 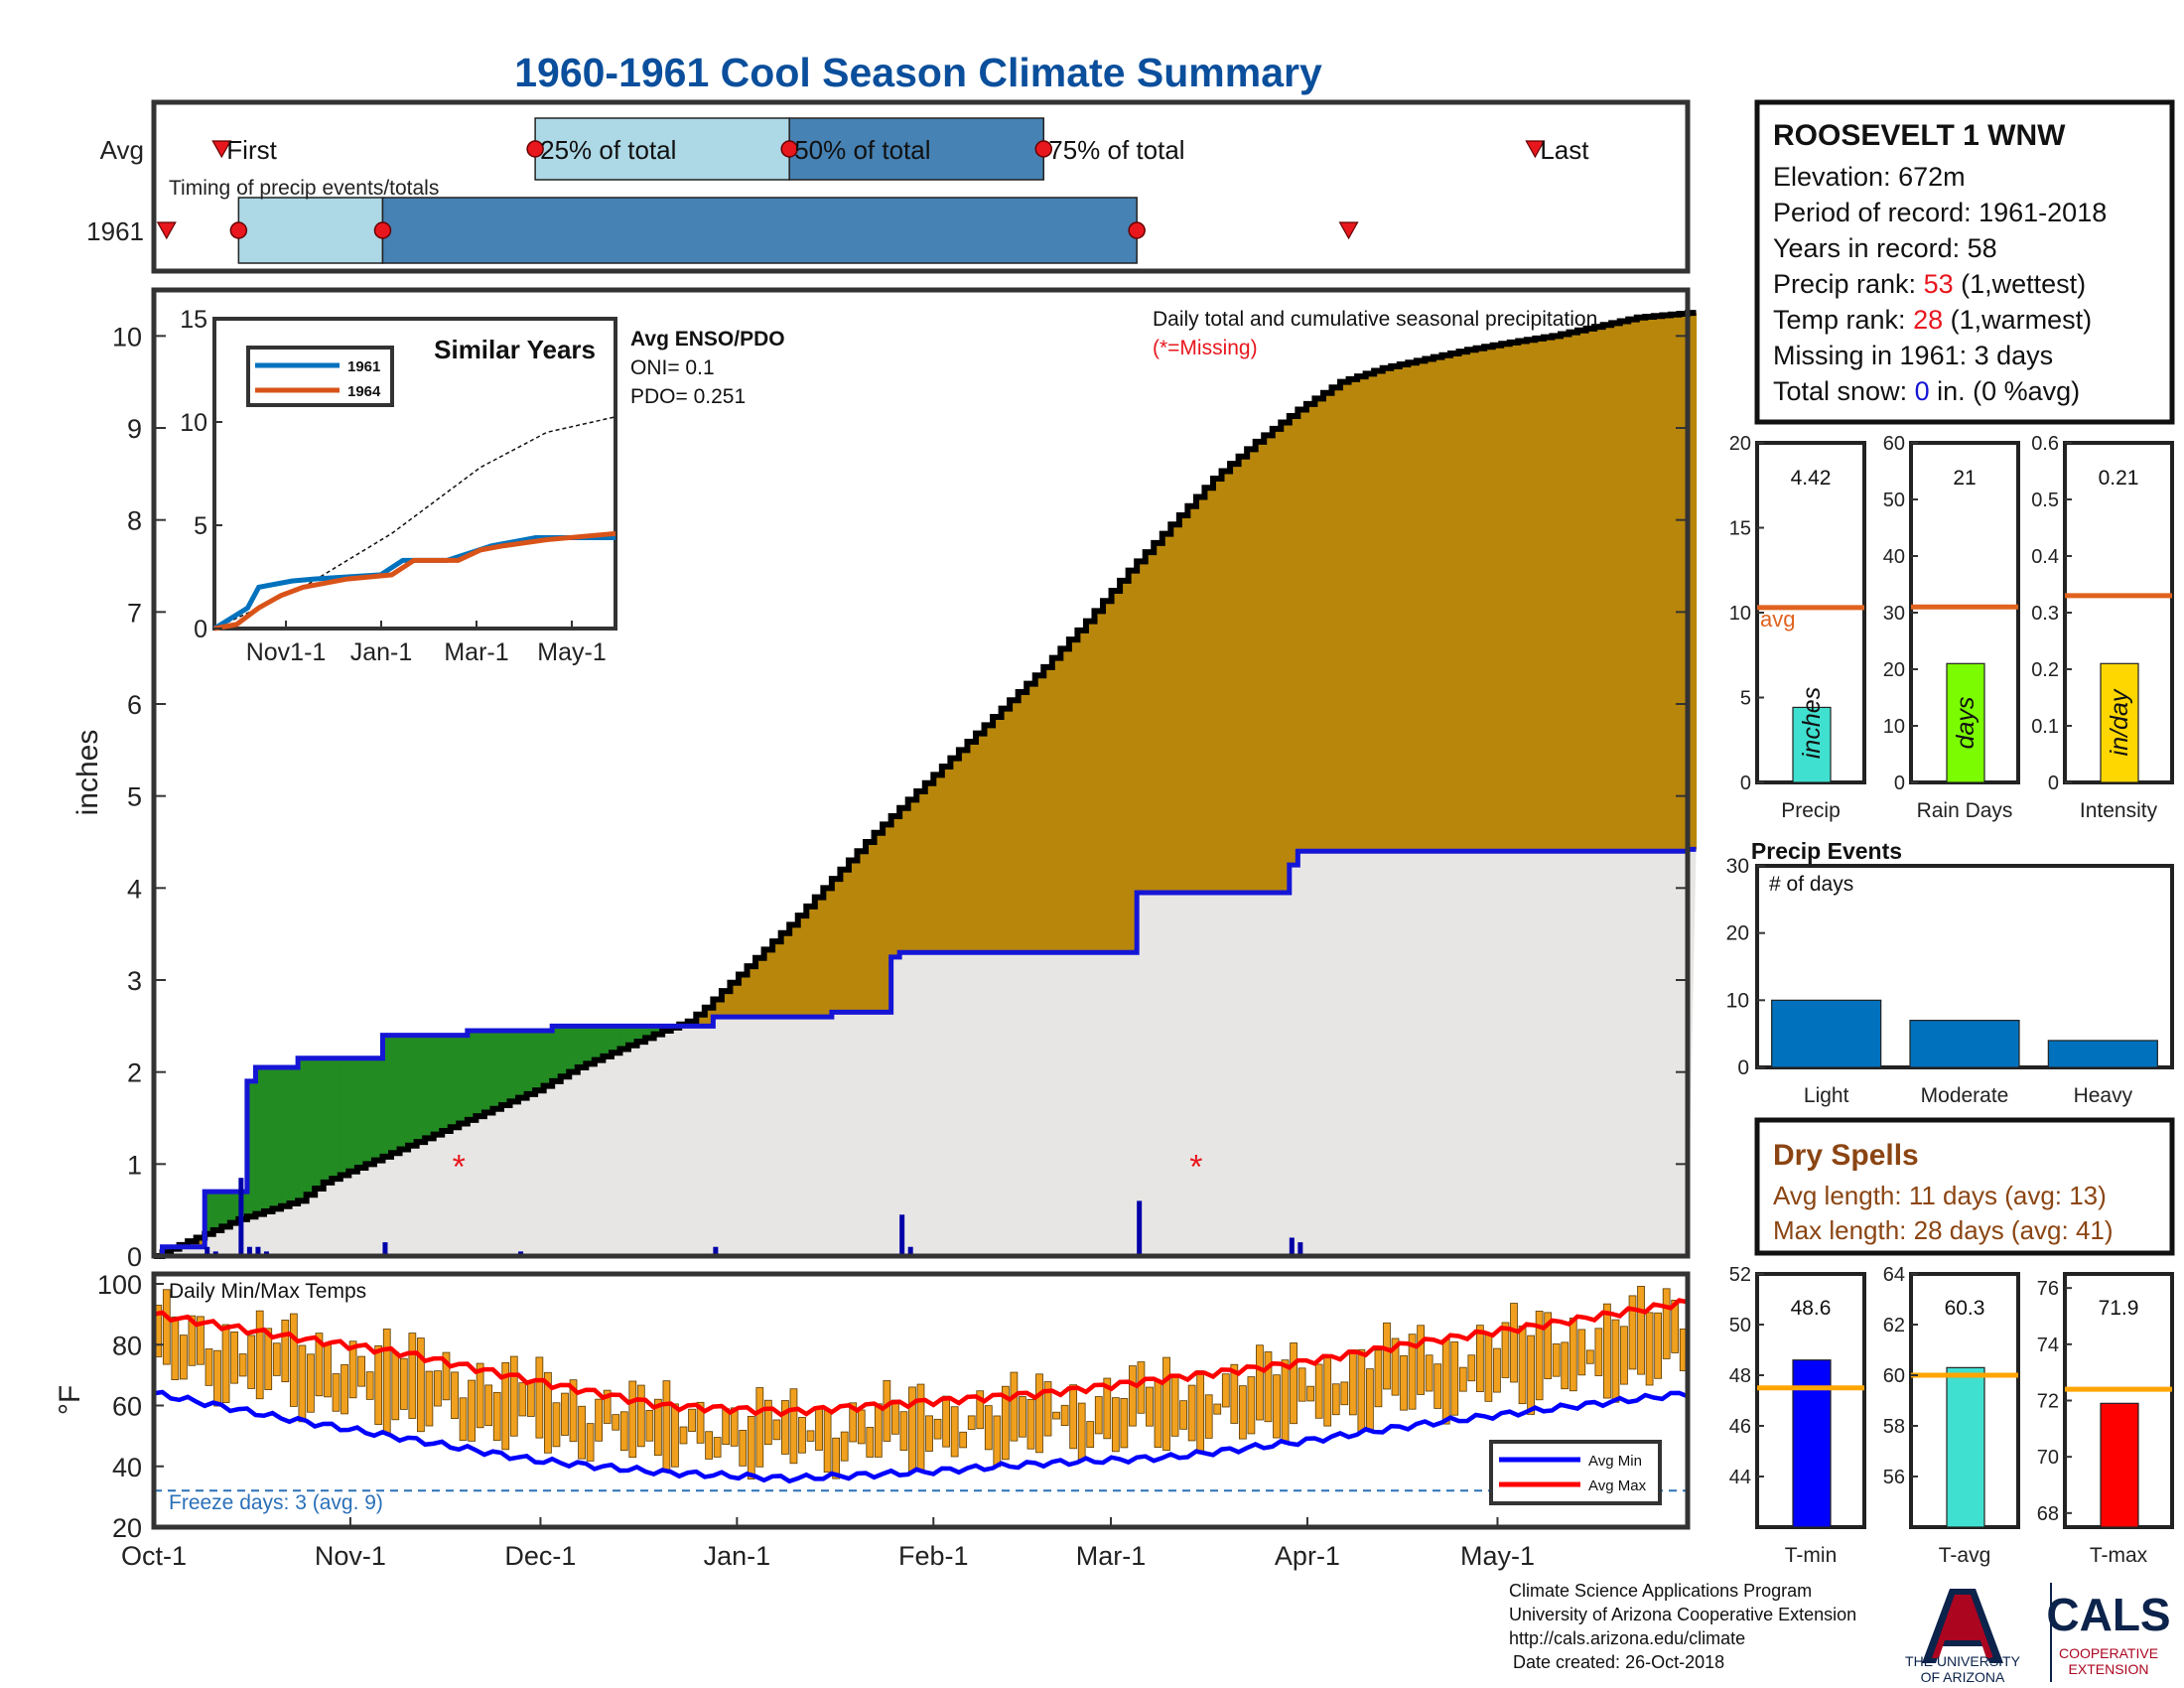 What do you see at coordinates (918, 72) in the screenshot?
I see `page-title: 1960-1961 Cool Season Climate Summary` at bounding box center [918, 72].